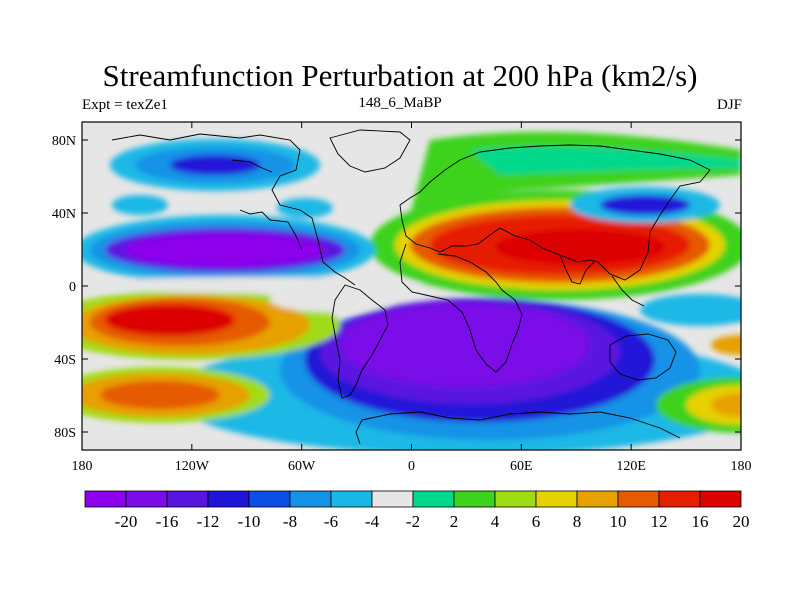 This screenshot has height=600, width=800. I want to click on y-tick-label: 40S, so click(65, 360).